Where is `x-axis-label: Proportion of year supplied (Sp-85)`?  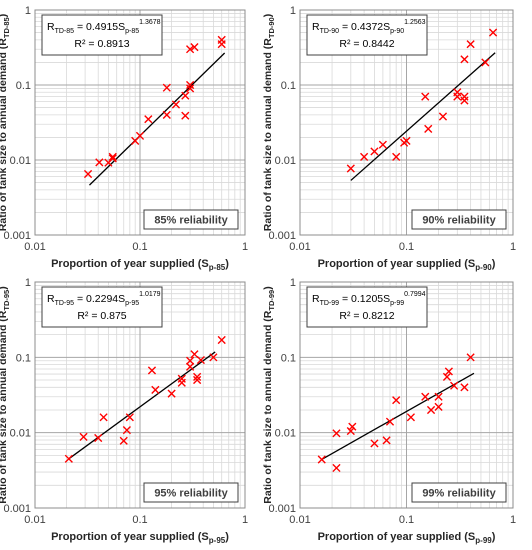 x-axis-label: Proportion of year supplied (Sp-85) is located at coordinates (140, 265).